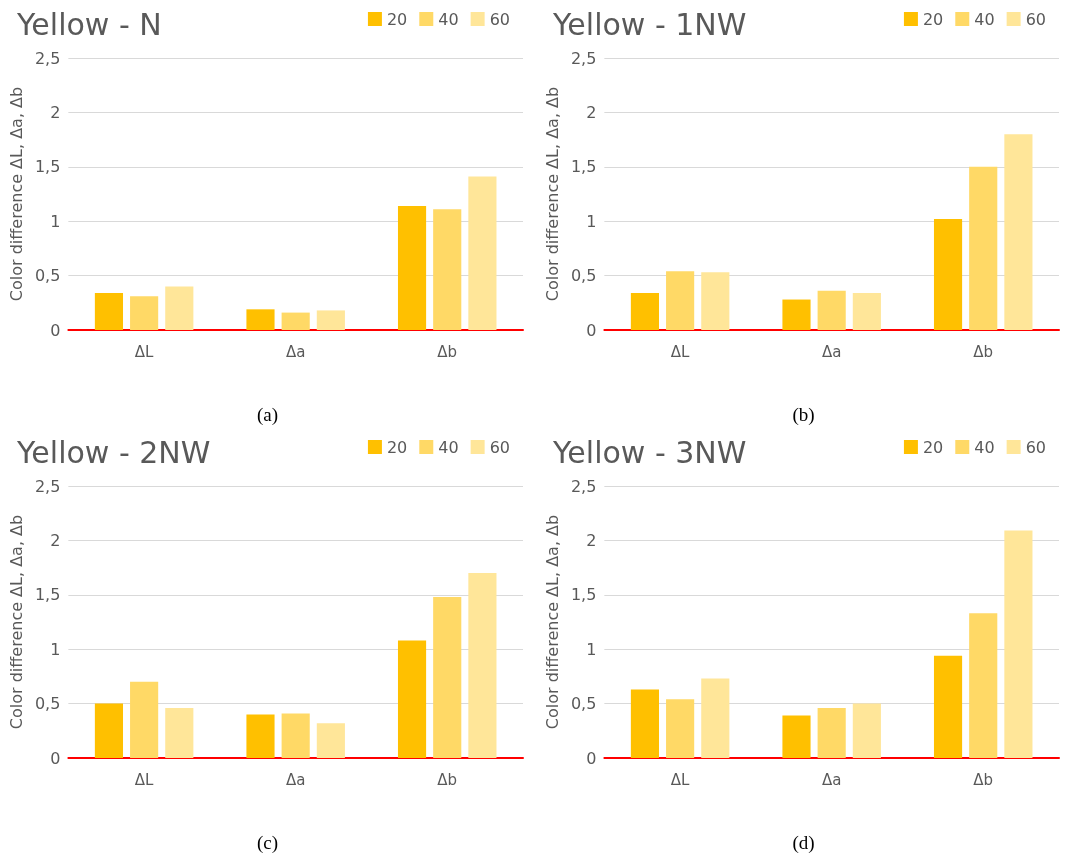 This screenshot has height=857, width=1071. What do you see at coordinates (89, 24) in the screenshot?
I see `chart-title: Yellow - N` at bounding box center [89, 24].